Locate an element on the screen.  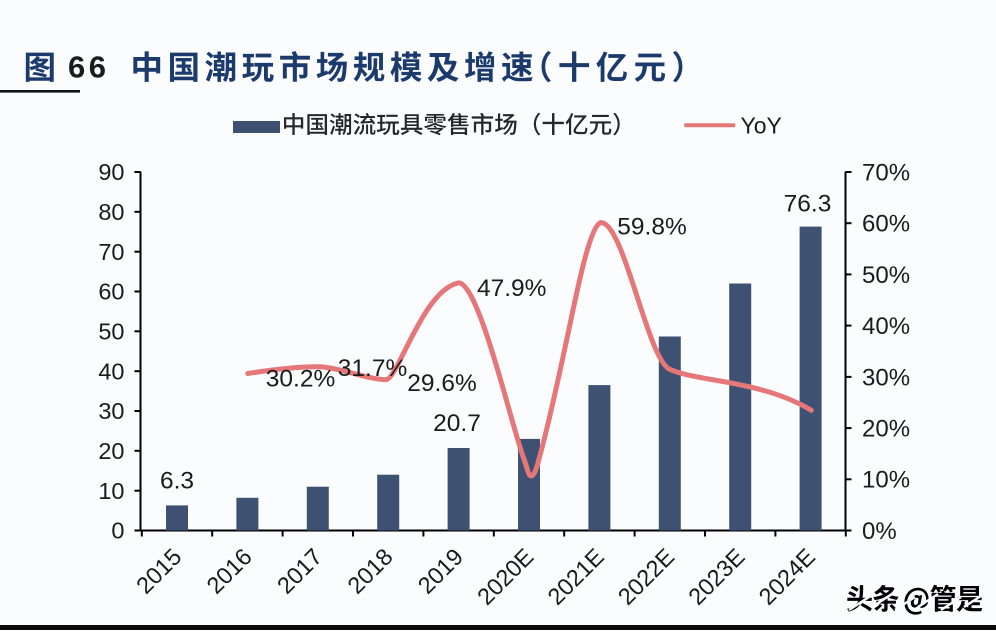
svg-text: 60 is located at coordinates (111, 292).